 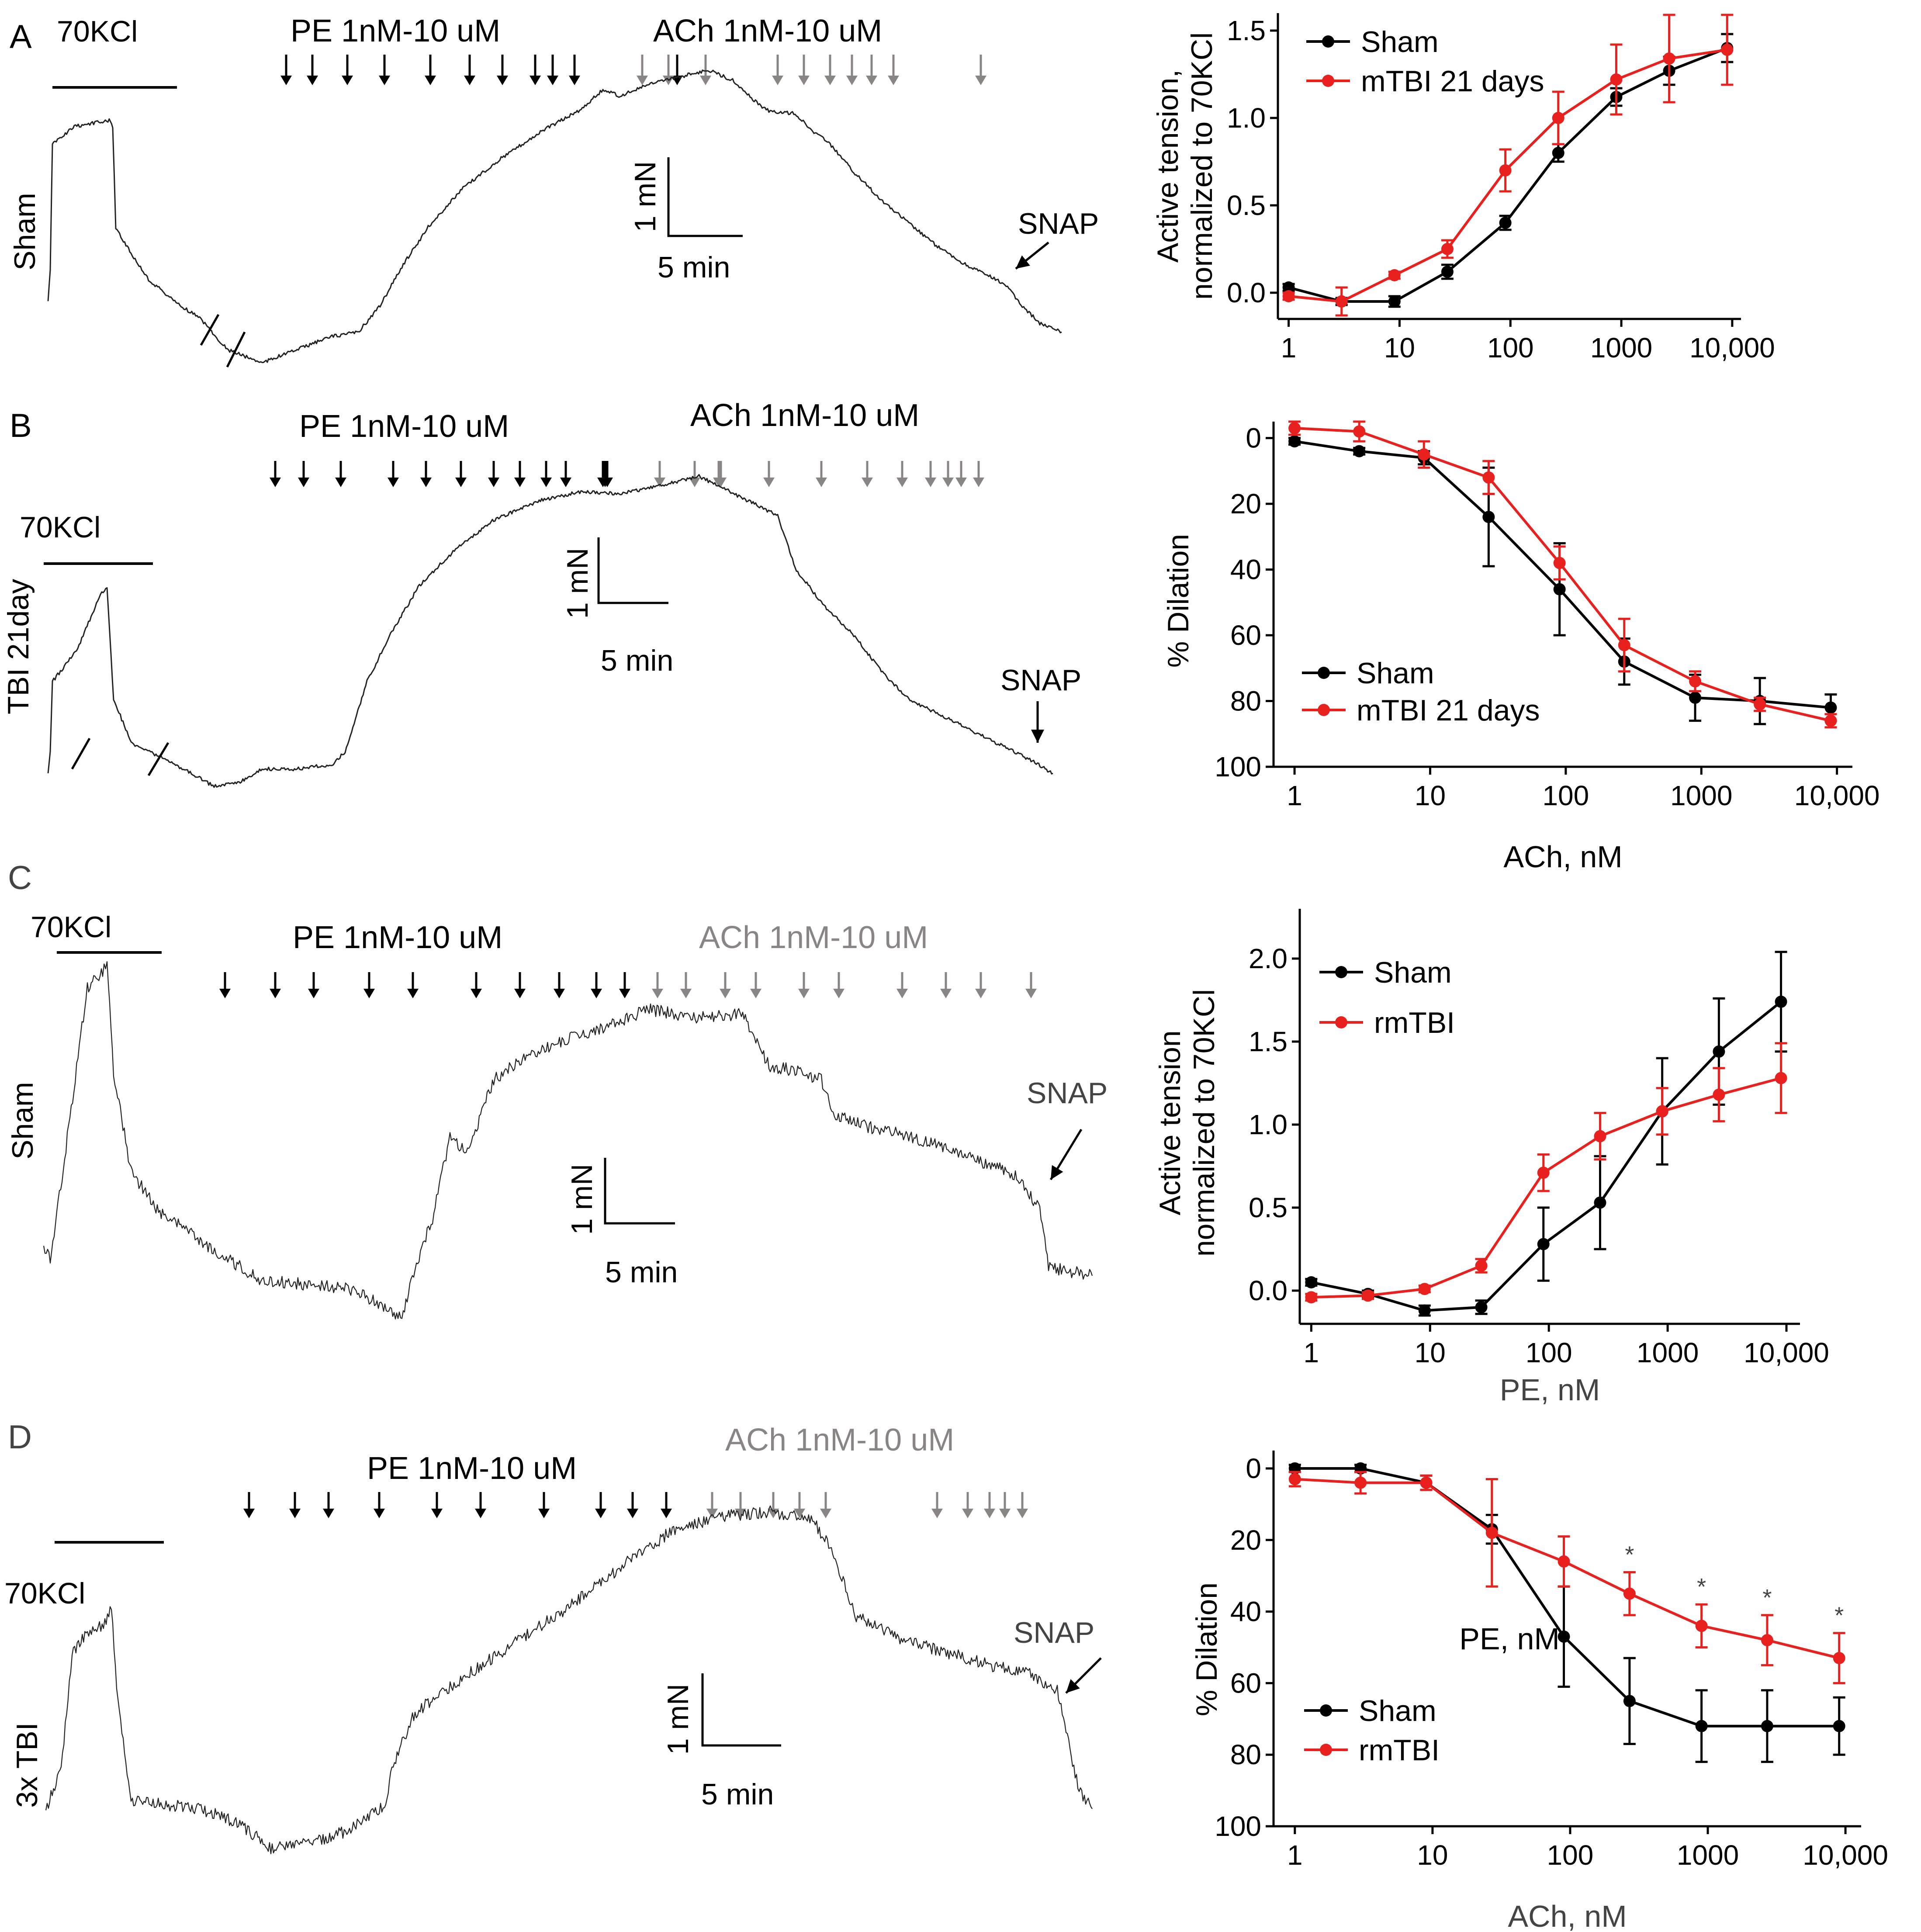 What do you see at coordinates (550, 631) in the screenshot?
I see `tension-trace` at bounding box center [550, 631].